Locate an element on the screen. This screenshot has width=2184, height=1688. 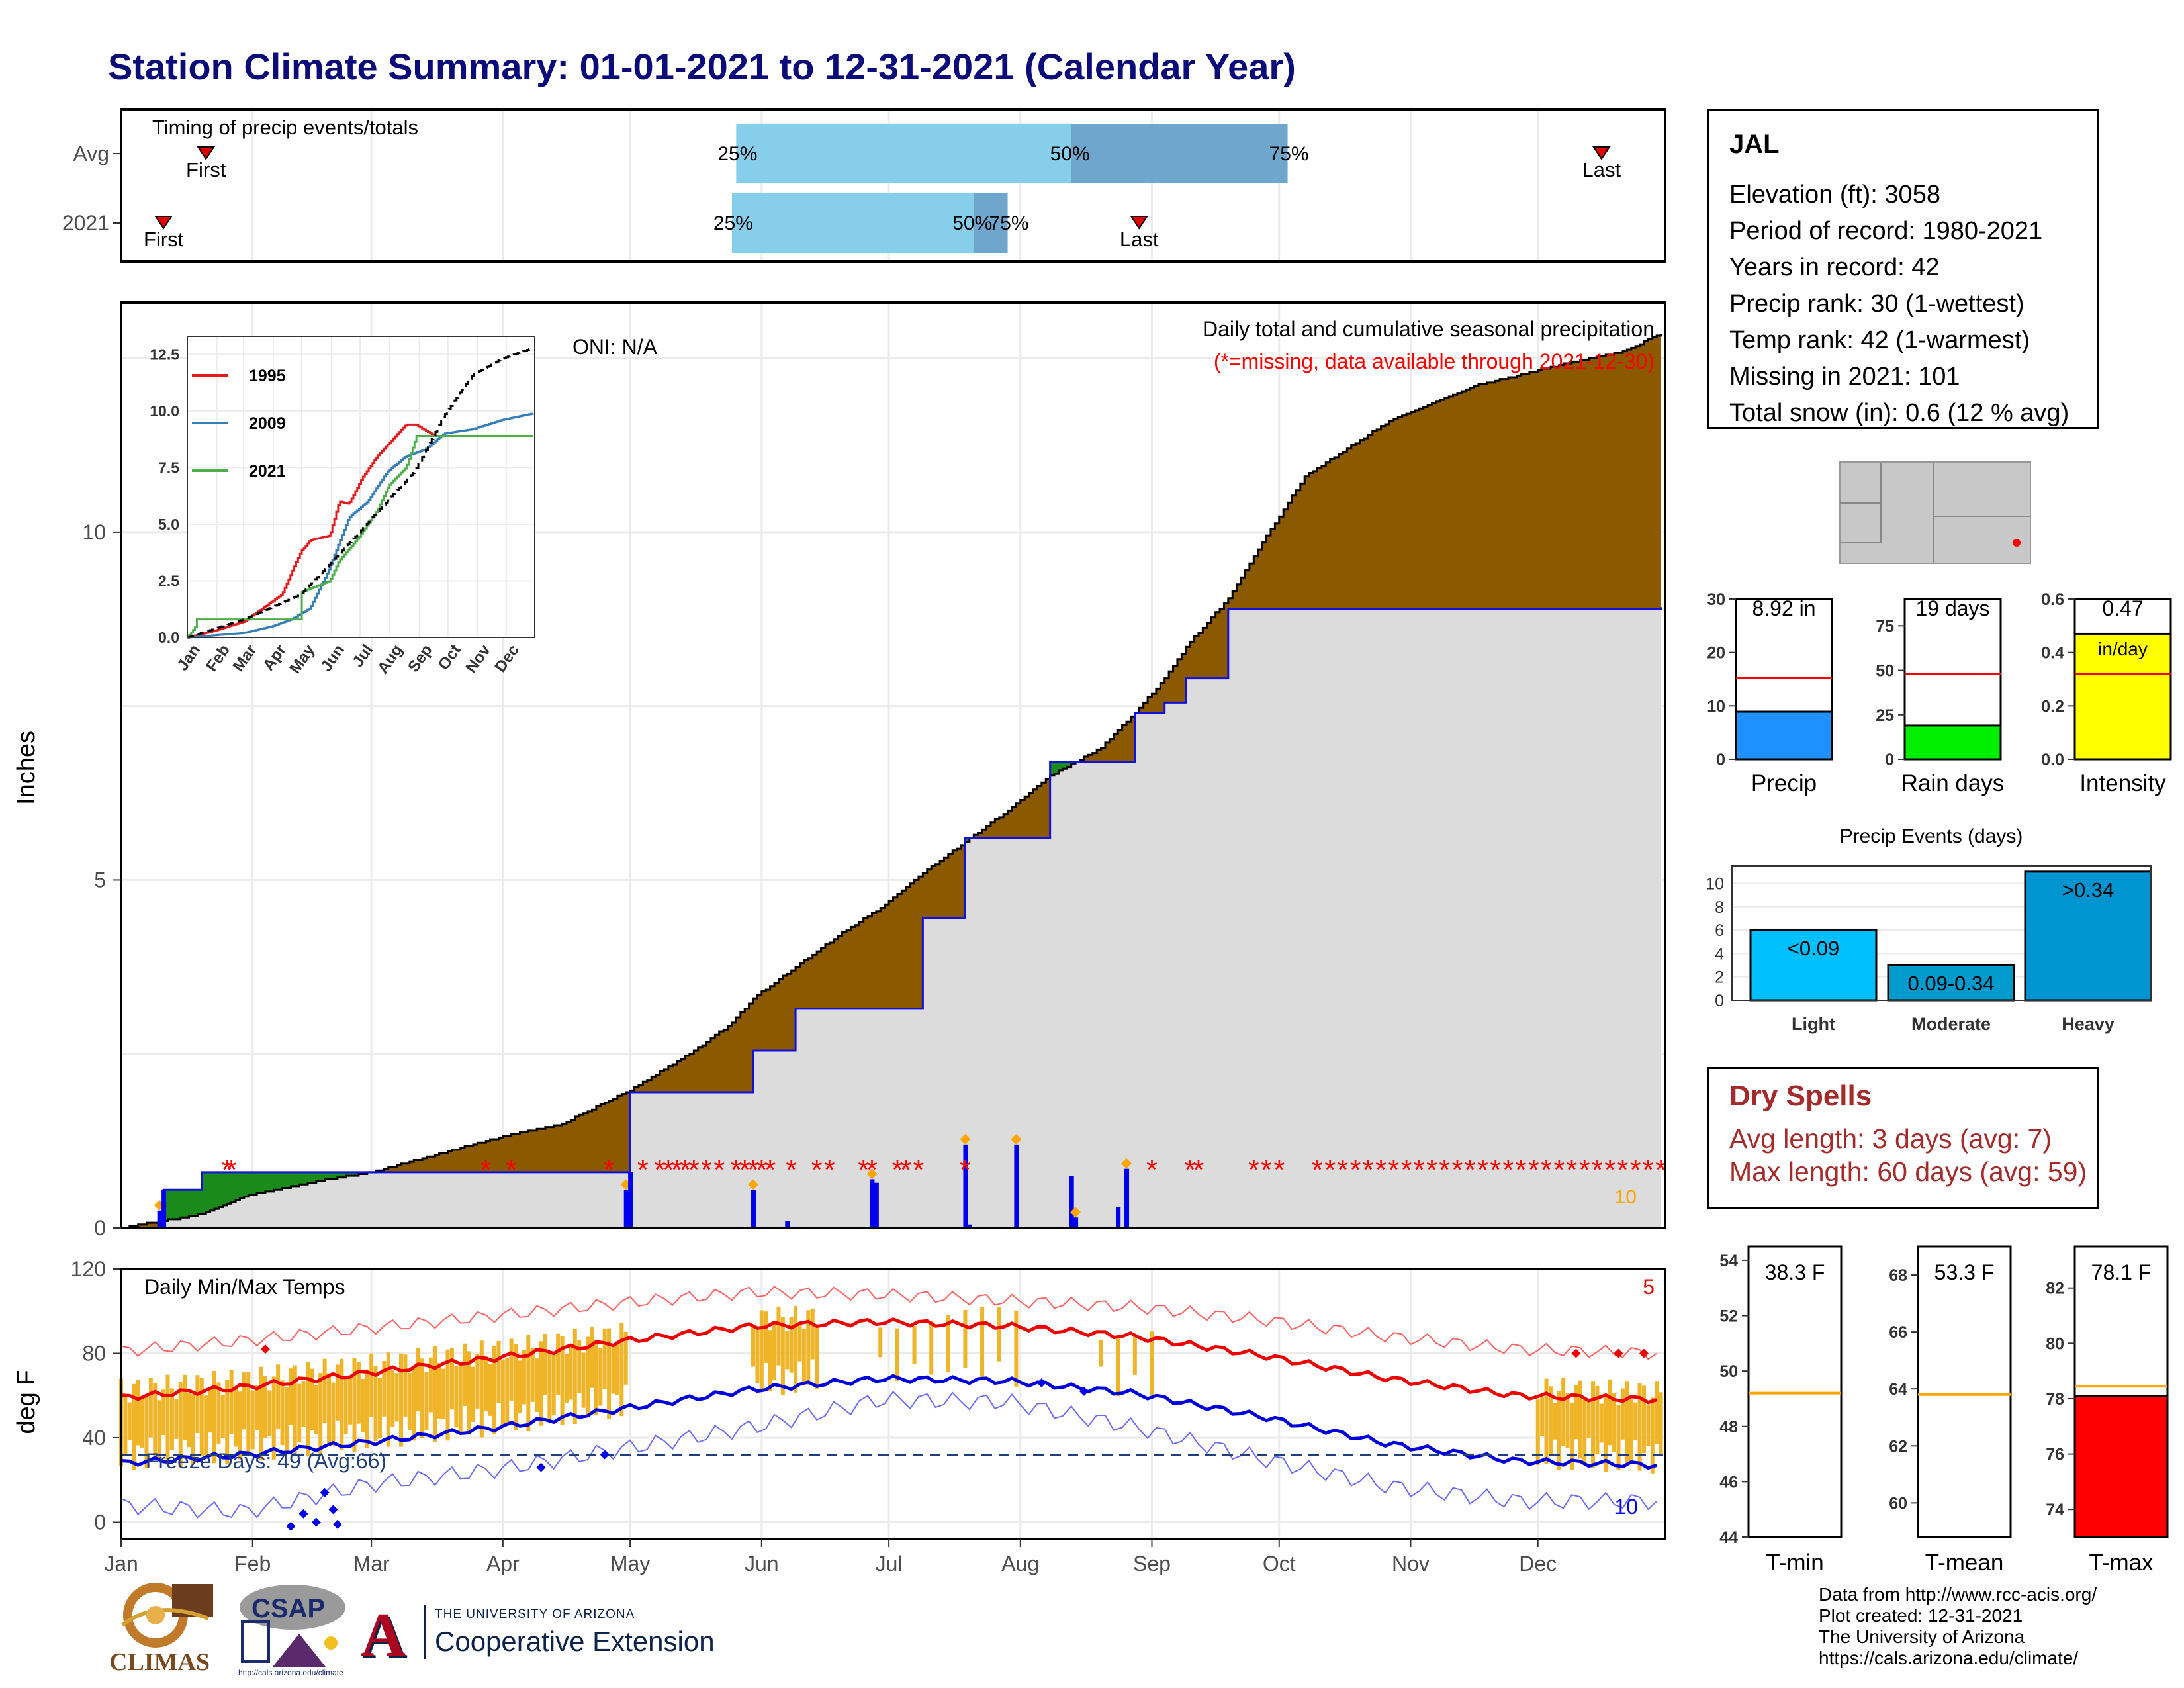
timing-pct-50-label: 50% is located at coordinates (972, 223).